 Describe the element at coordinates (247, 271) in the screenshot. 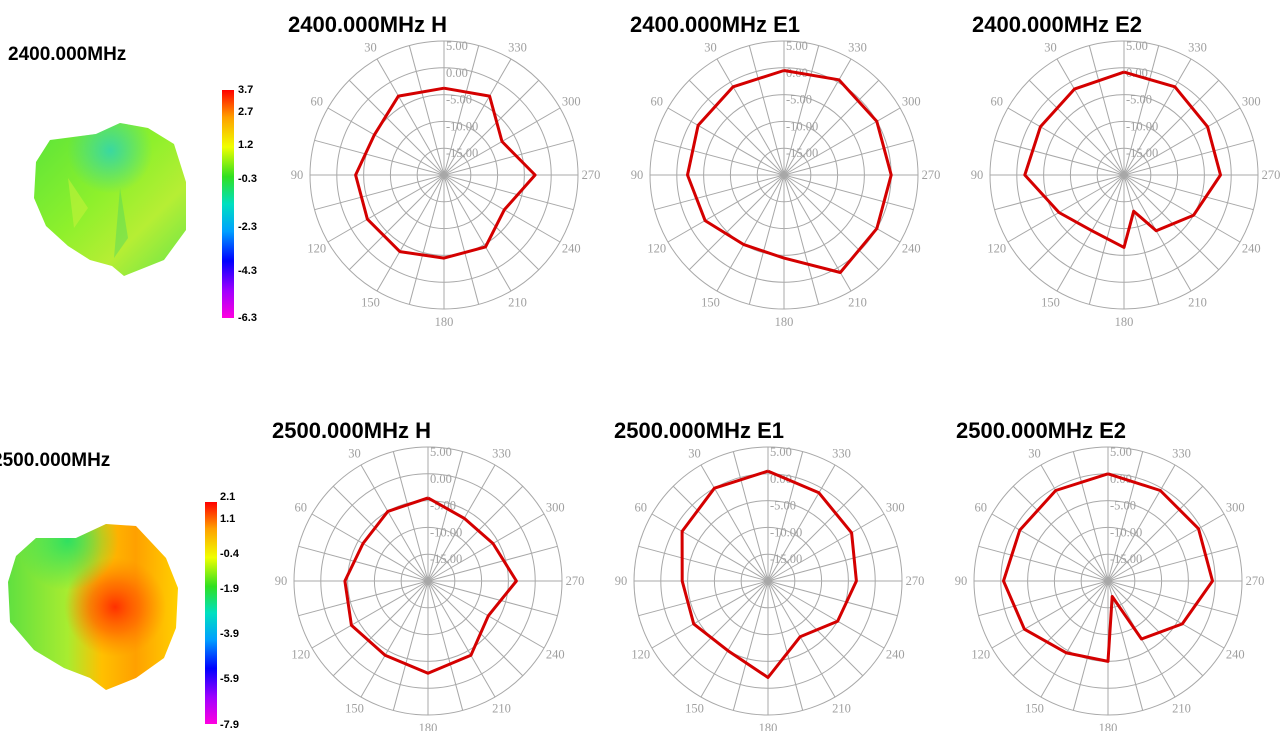

I see `row1-scale-tick: -4.3` at that location.